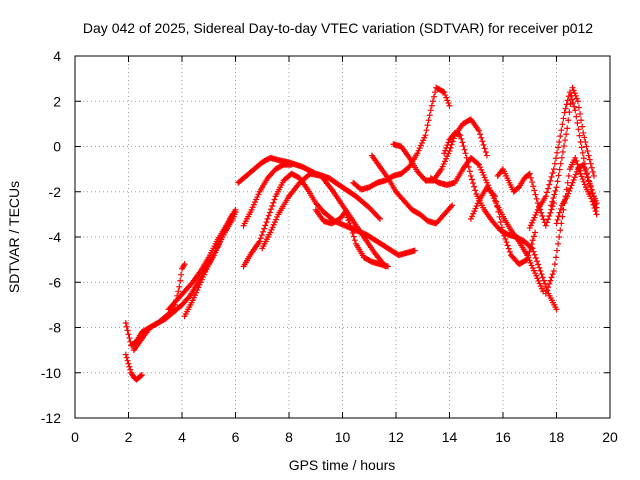  Describe the element at coordinates (51, 237) in the screenshot. I see `y-tick-labels: 4 2 0 -2 -4 -6 -8 -10 -12` at that location.